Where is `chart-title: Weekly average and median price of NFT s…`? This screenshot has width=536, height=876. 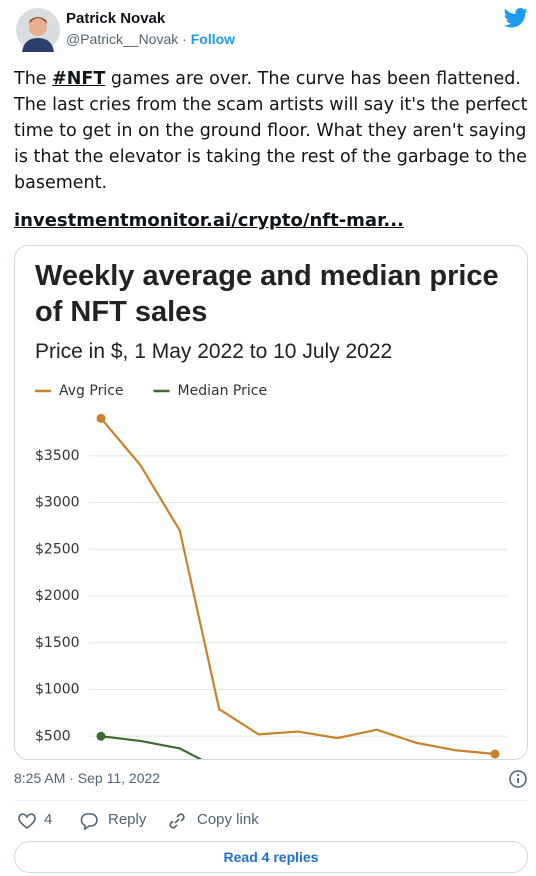 chart-title: Weekly average and median price of NFT s… is located at coordinates (267, 294).